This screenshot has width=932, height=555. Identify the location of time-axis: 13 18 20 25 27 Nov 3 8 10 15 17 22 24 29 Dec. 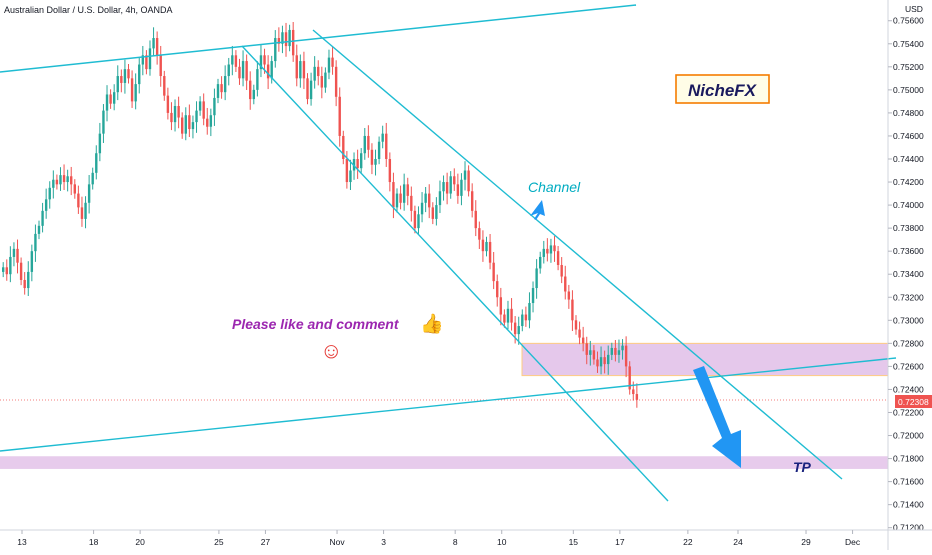
(466, 538).